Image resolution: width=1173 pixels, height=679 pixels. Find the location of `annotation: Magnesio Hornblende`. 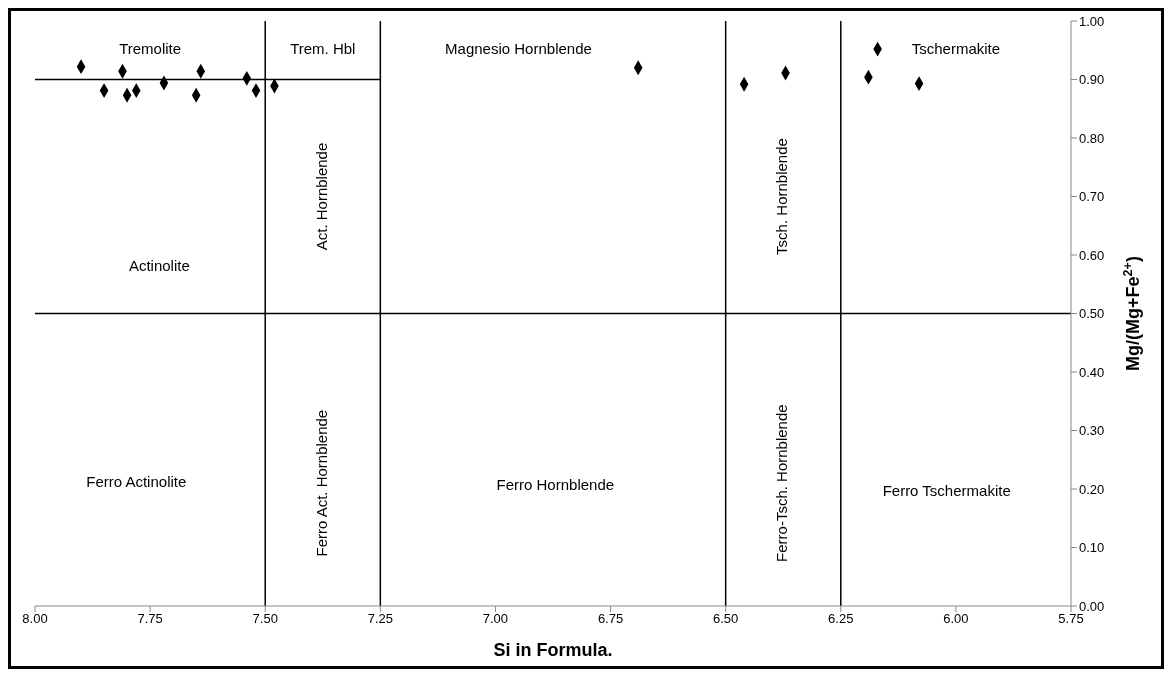

annotation: Magnesio Hornblende is located at coordinates (518, 49).